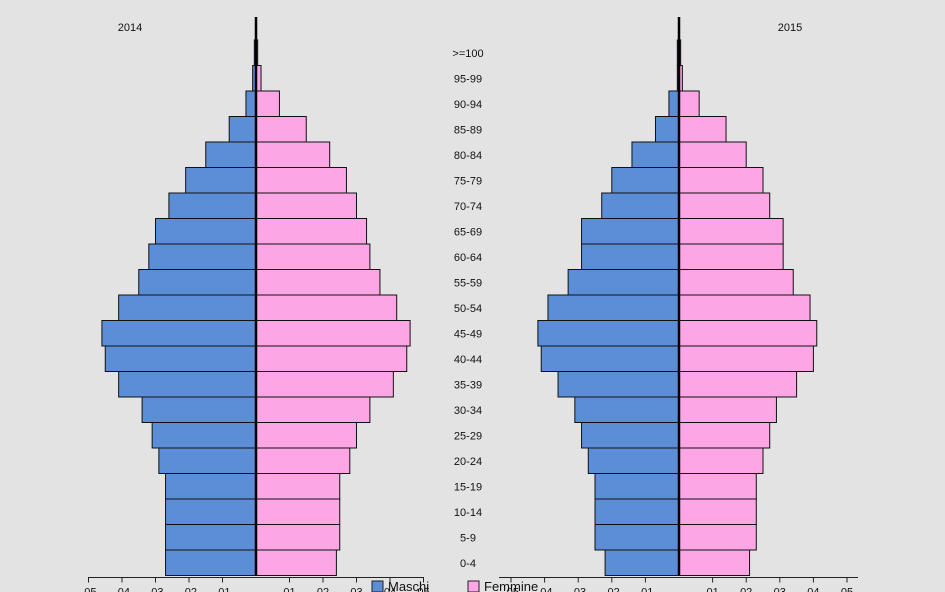 The image size is (945, 592). What do you see at coordinates (468, 385) in the screenshot?
I see `age-label-35-39: 35-39` at bounding box center [468, 385].